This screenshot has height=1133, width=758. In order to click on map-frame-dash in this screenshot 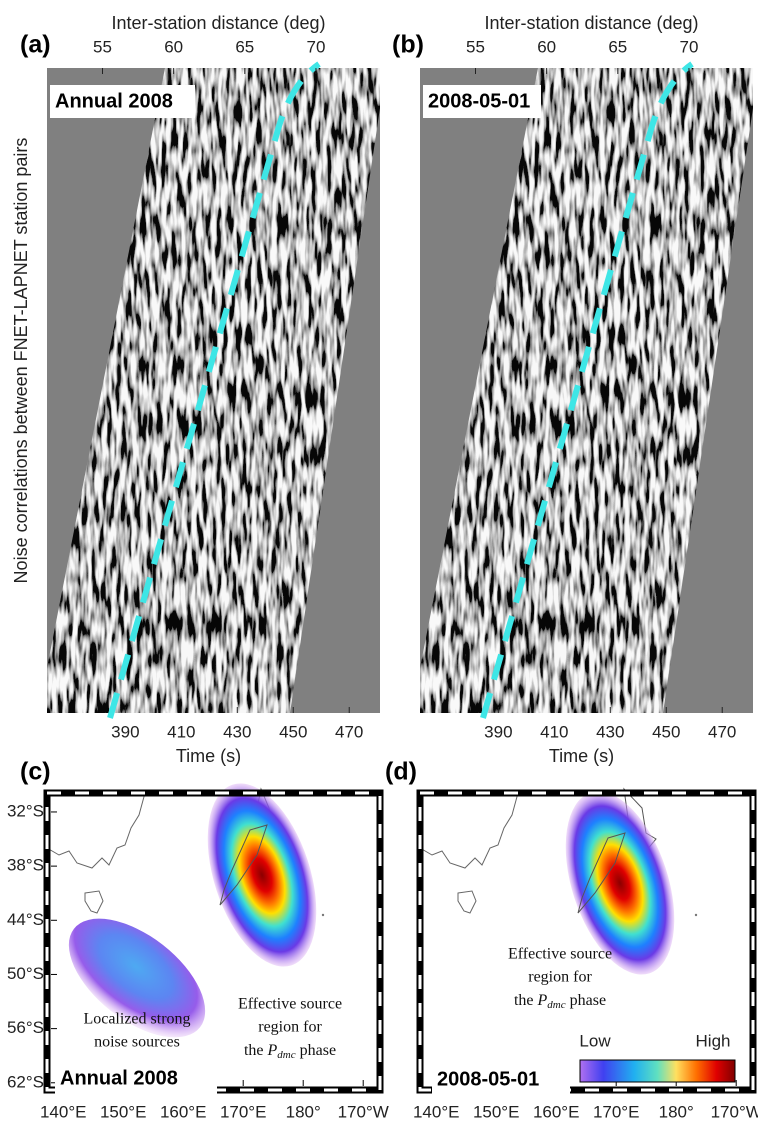, I will do `click(586, 941)`.